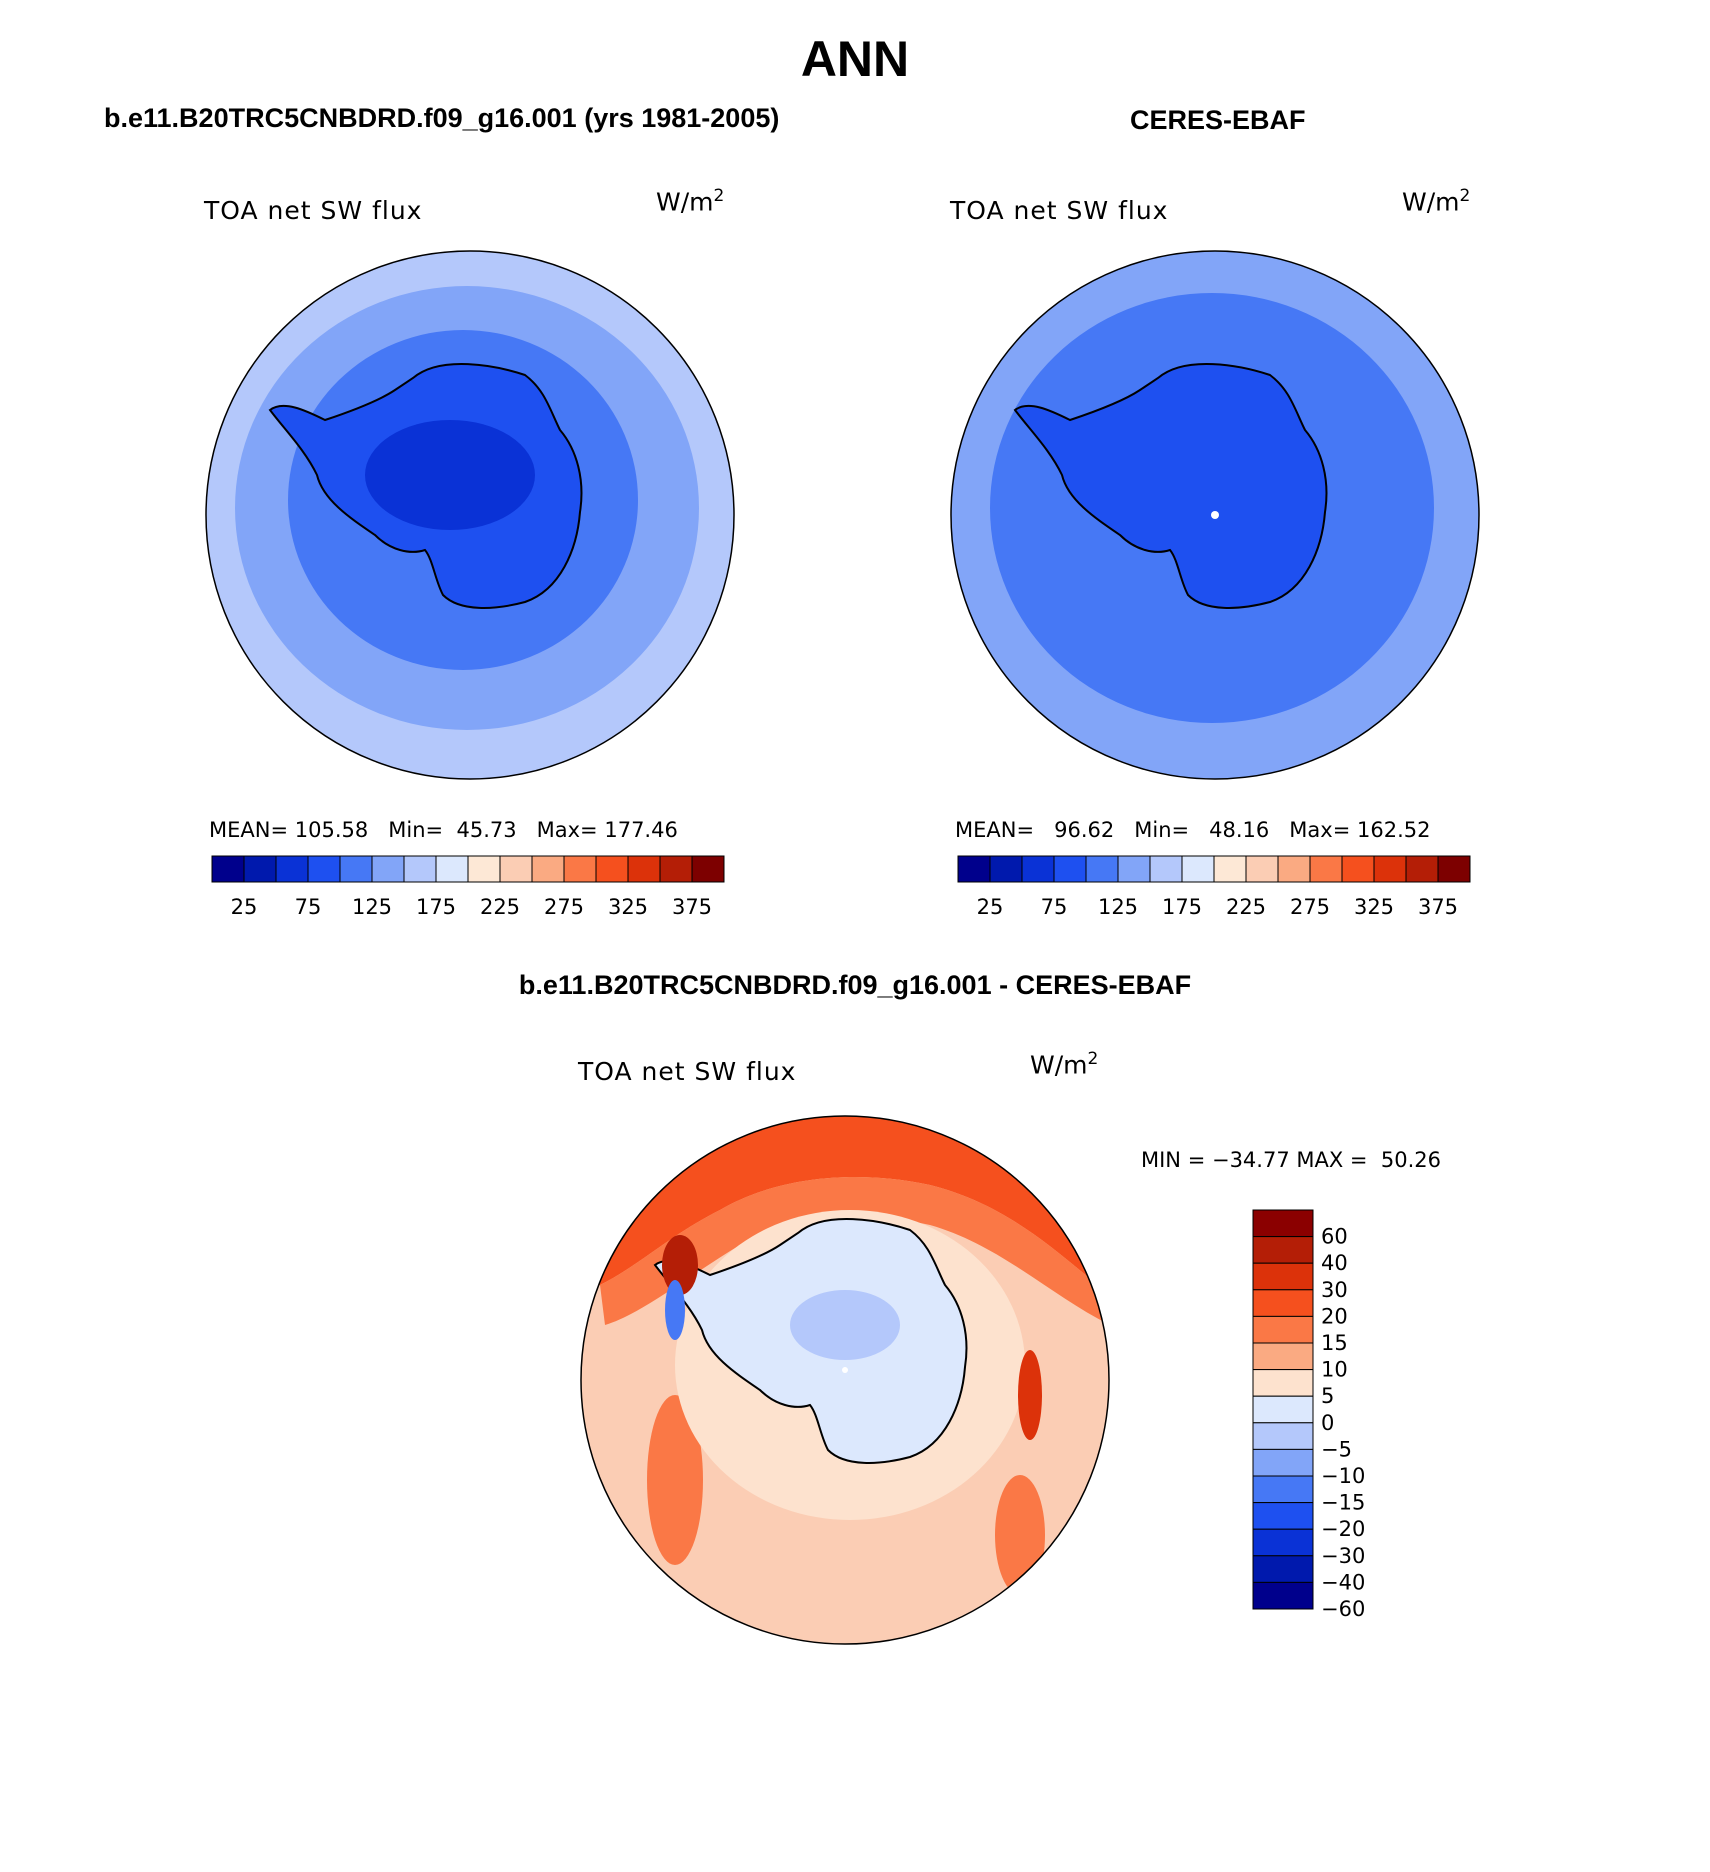 The image size is (1710, 1872). What do you see at coordinates (1118, 907) in the screenshot?
I see `obs-colorbar-tick-label: 125` at bounding box center [1118, 907].